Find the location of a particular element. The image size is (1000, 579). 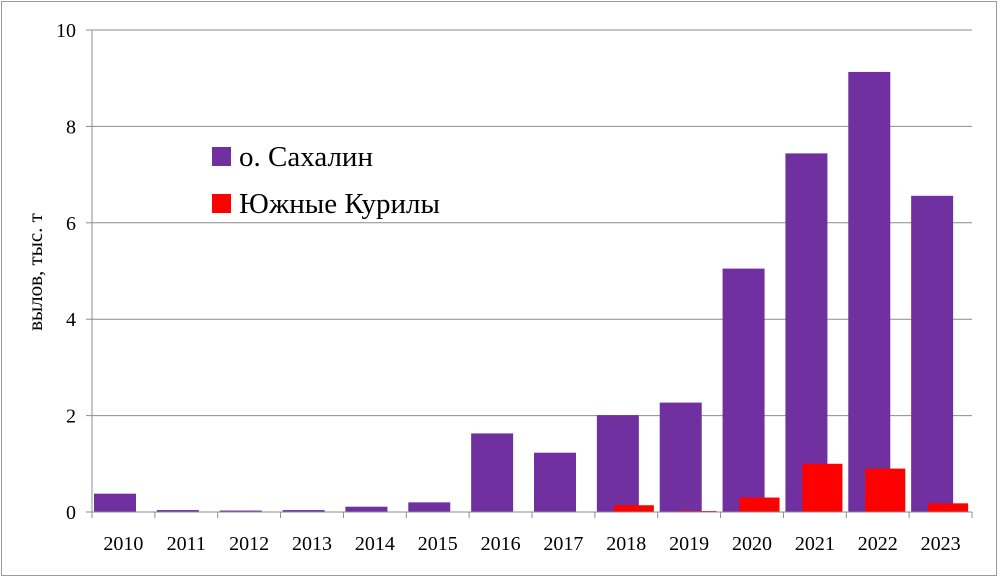

x-tick-label: 2013 is located at coordinates (312, 544).